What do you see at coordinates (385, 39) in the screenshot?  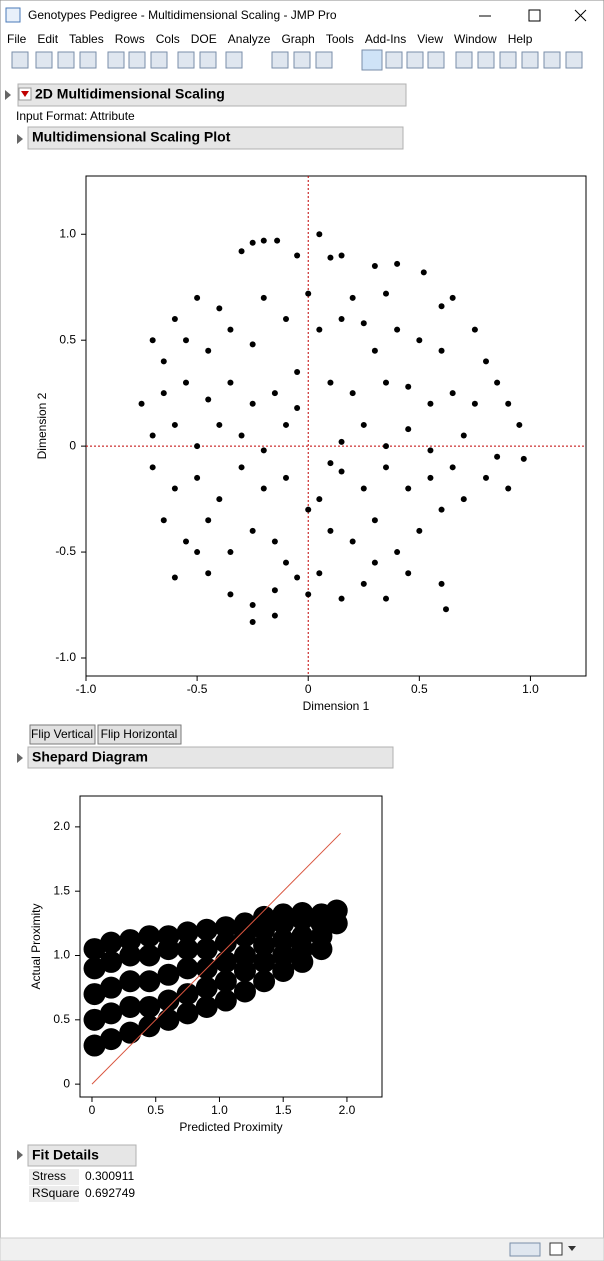 I see `menu-item: Add-Ins` at bounding box center [385, 39].